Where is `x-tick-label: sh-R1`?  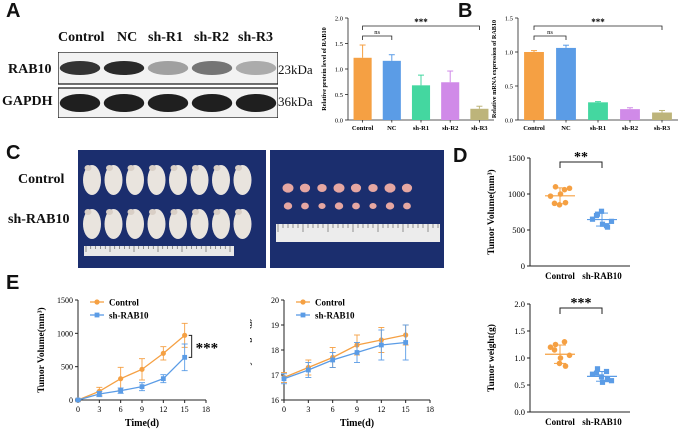
x-tick-label: sh-R1 is located at coordinates (421, 128).